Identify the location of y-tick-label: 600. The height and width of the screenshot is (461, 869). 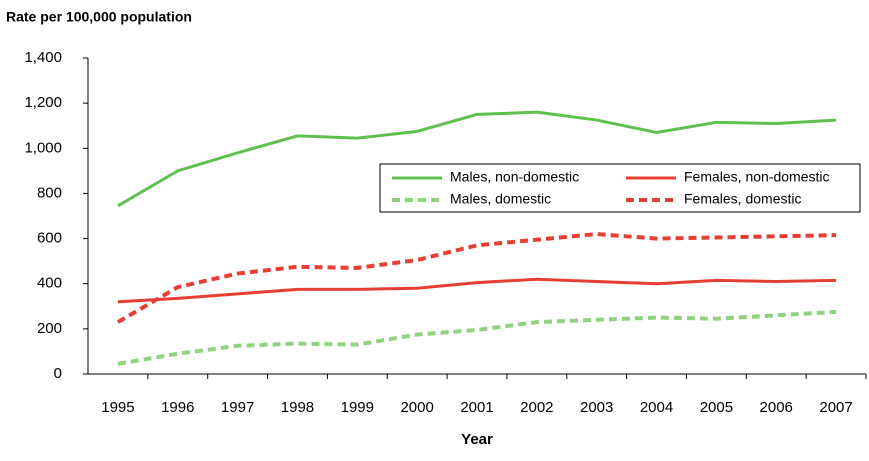
(49, 238).